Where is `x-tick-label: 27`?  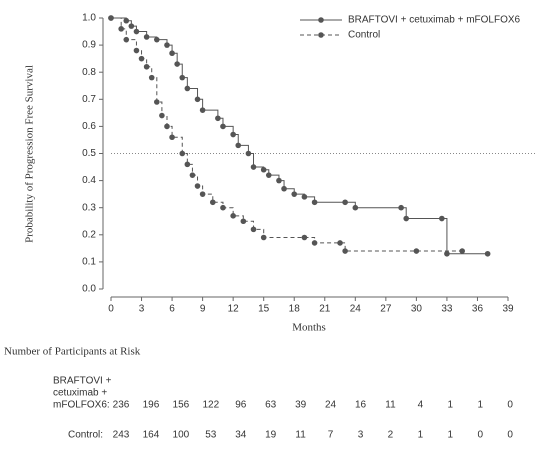 x-tick-label: 27 is located at coordinates (386, 309).